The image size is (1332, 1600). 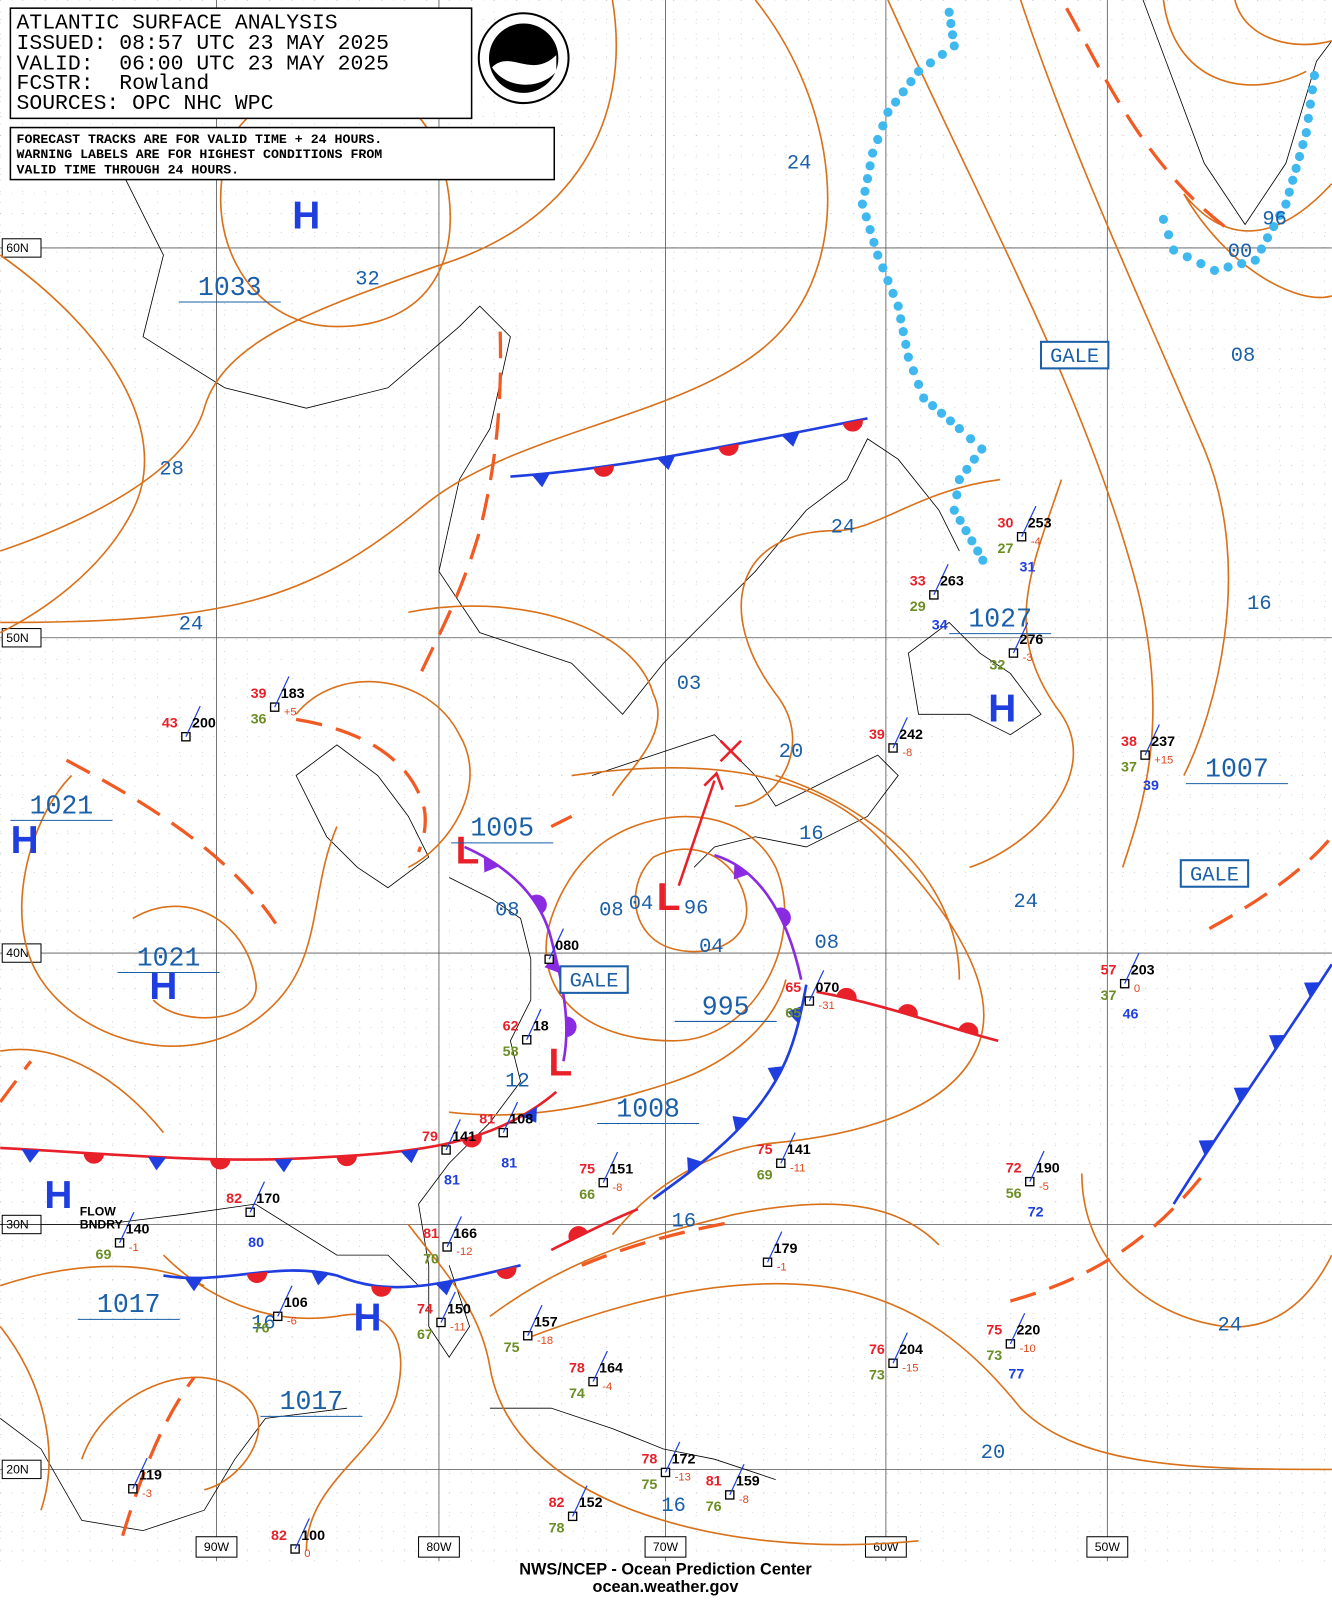 I want to click on station-pressure: 242, so click(x=911, y=735).